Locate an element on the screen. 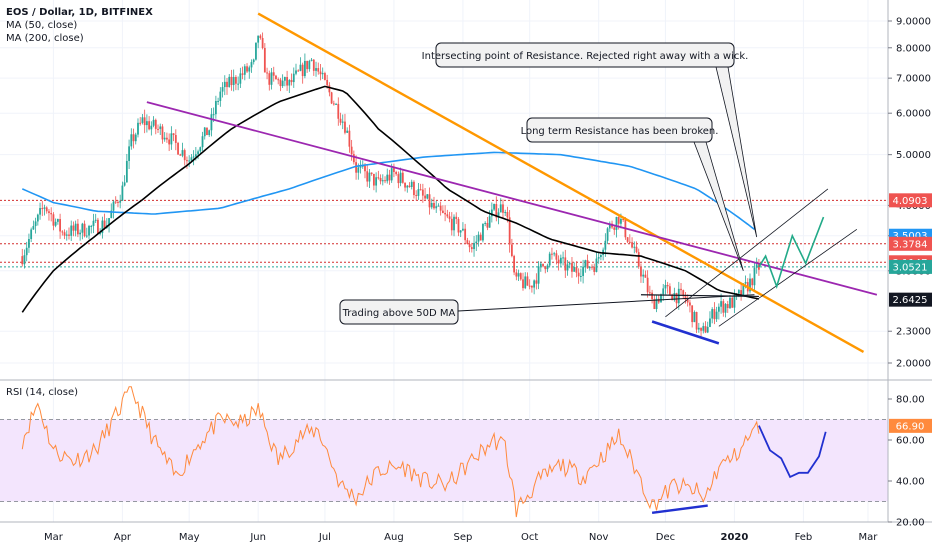 The height and width of the screenshot is (550, 932). callout-box is located at coordinates (399, 312).